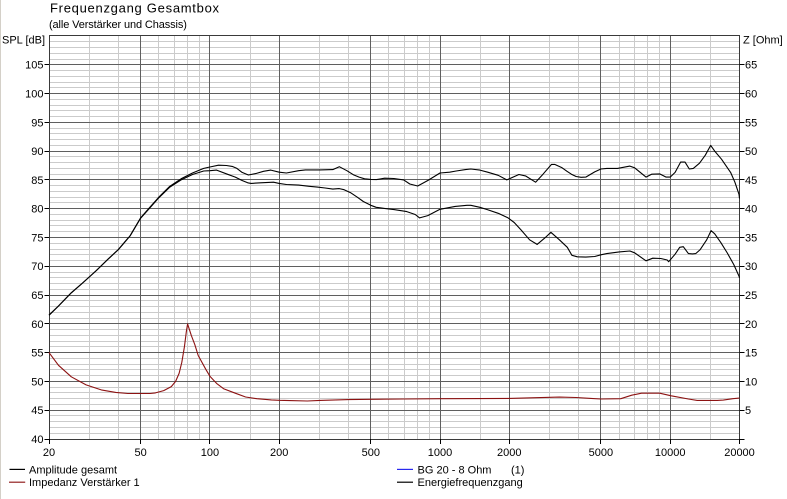 The width and height of the screenshot is (787, 499). Describe the element at coordinates (751, 296) in the screenshot. I see `svg-text: 25` at that location.